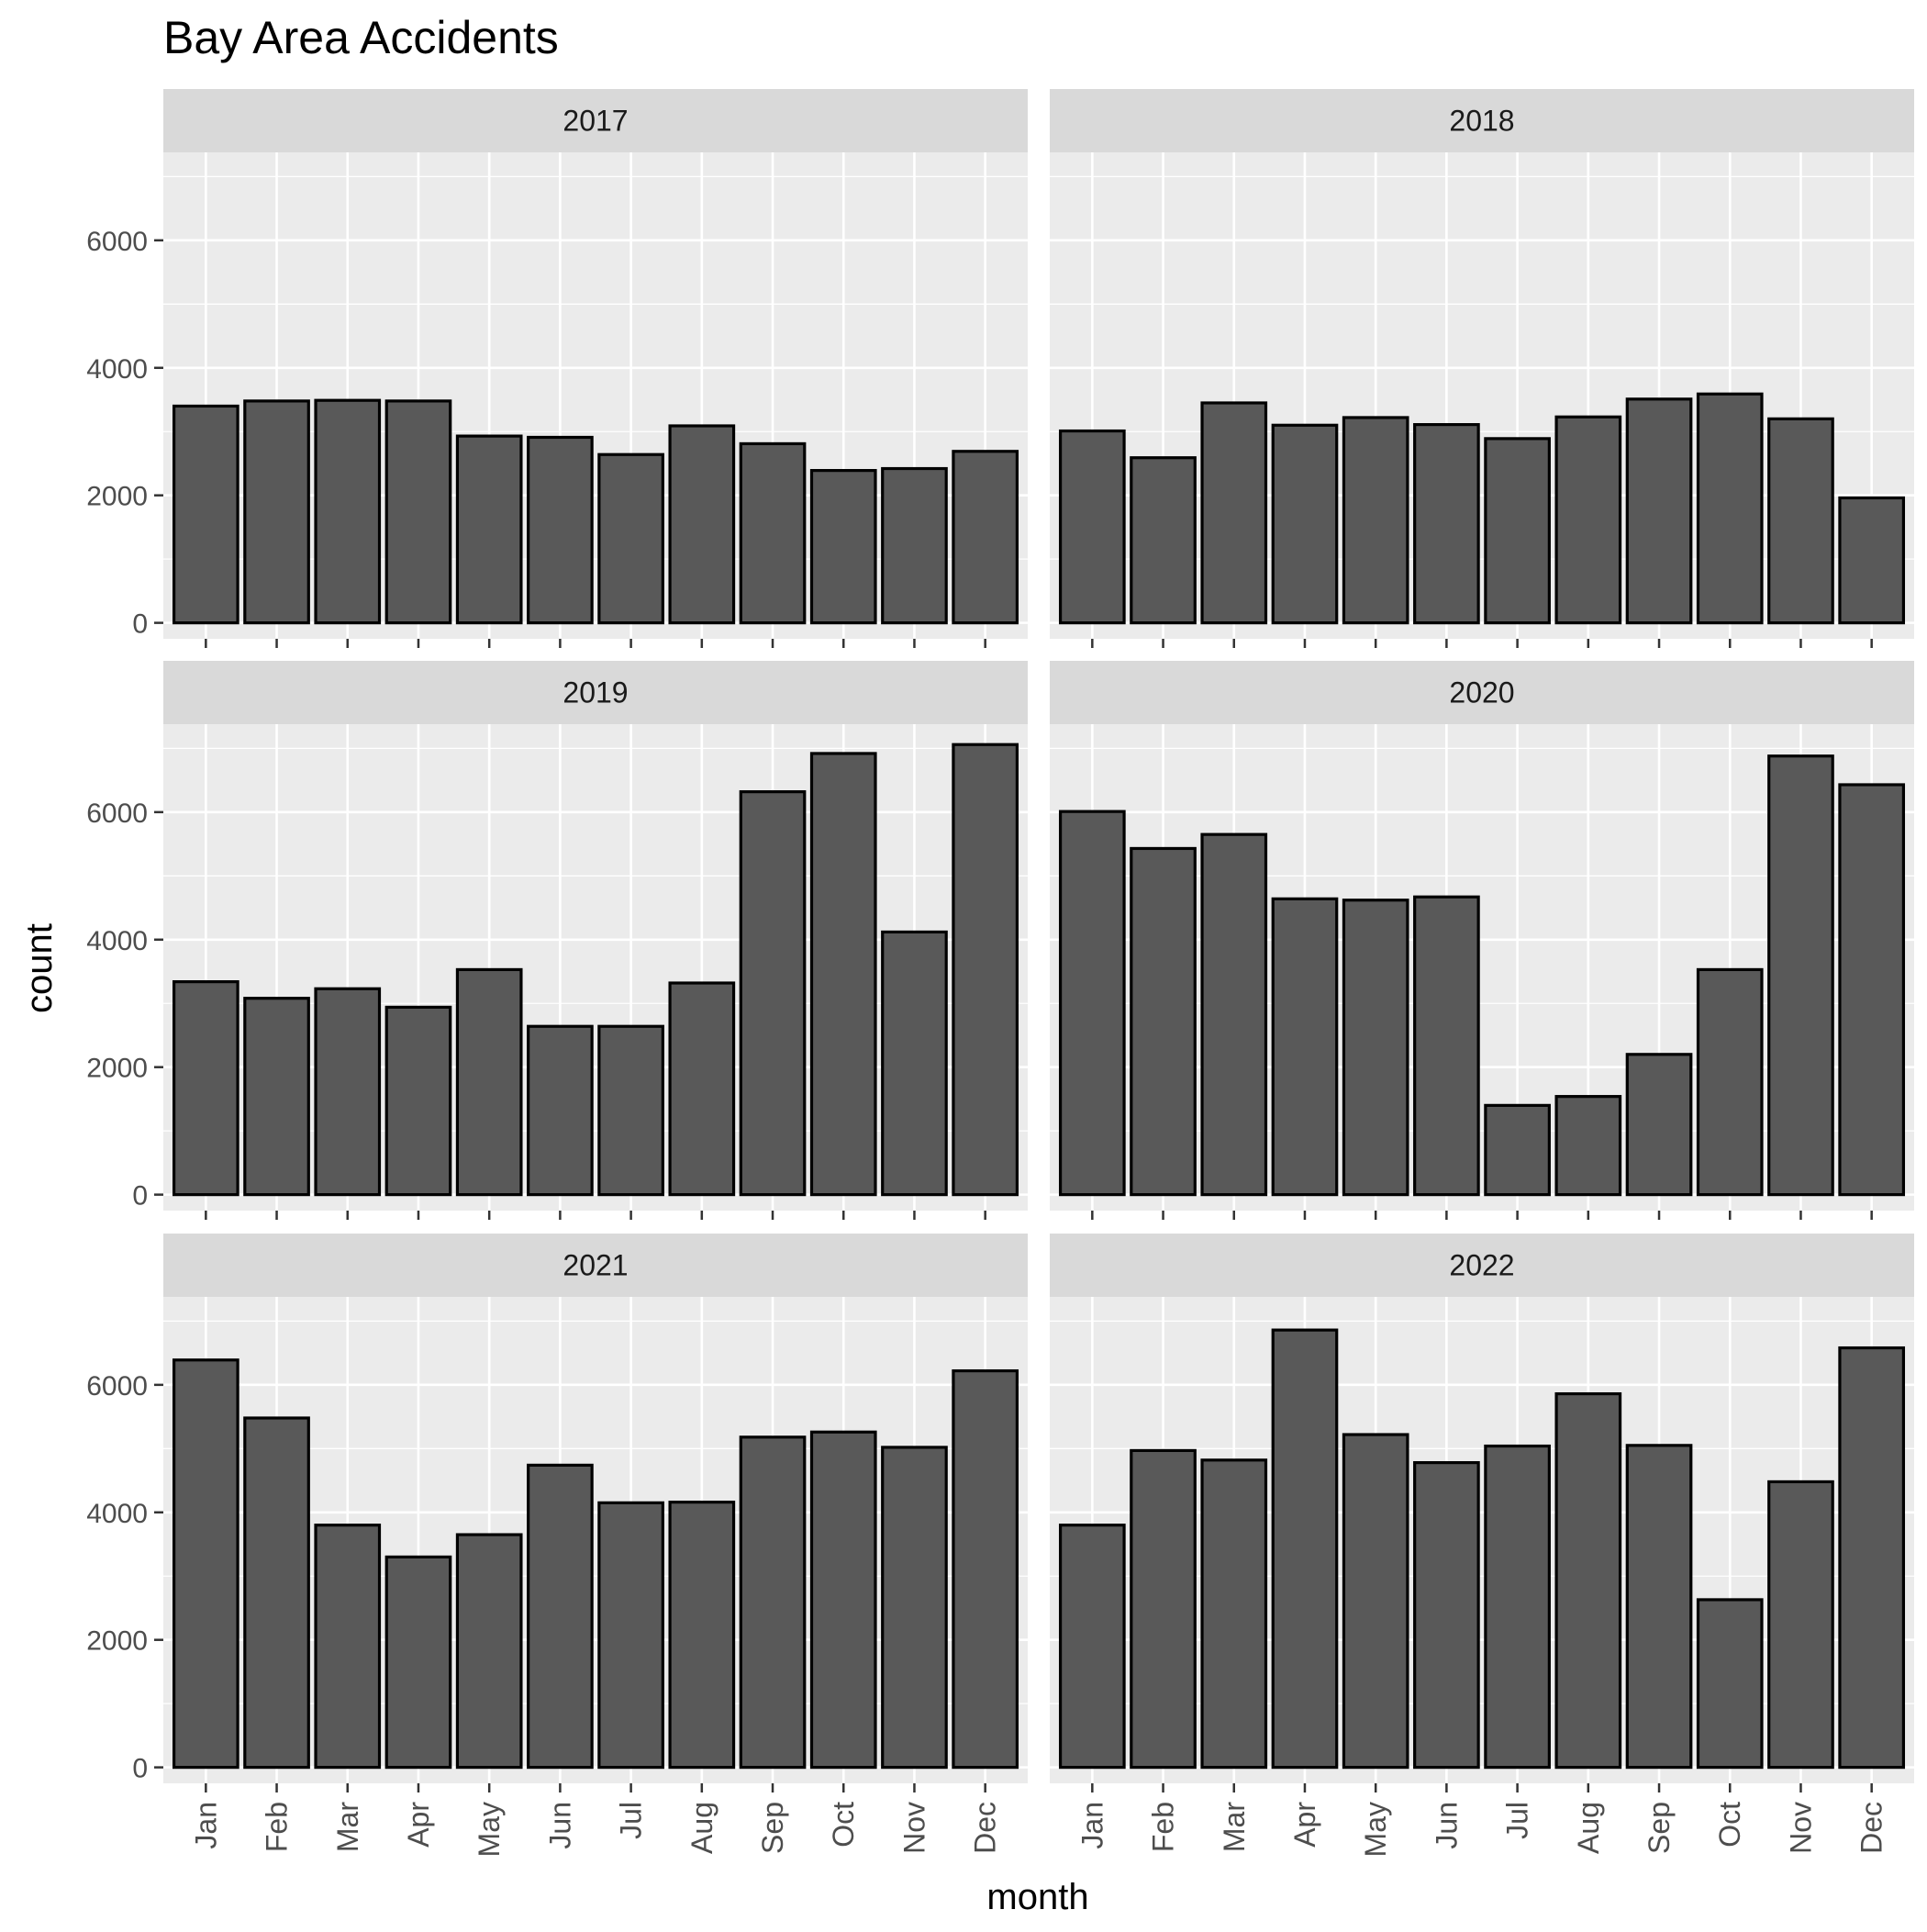 The width and height of the screenshot is (1927, 1932). What do you see at coordinates (1163, 1022) in the screenshot?
I see `bar-2020-Feb` at bounding box center [1163, 1022].